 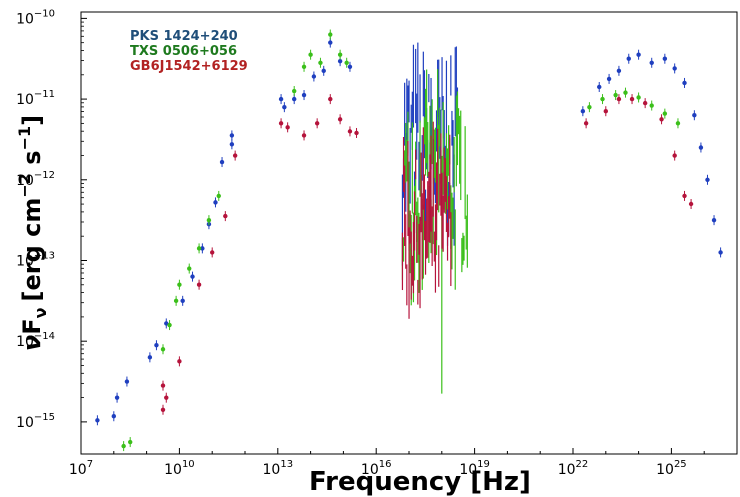 What do you see at coordinates (183, 51) in the screenshot?
I see `legend-entry: TXS 0506+056` at bounding box center [183, 51].